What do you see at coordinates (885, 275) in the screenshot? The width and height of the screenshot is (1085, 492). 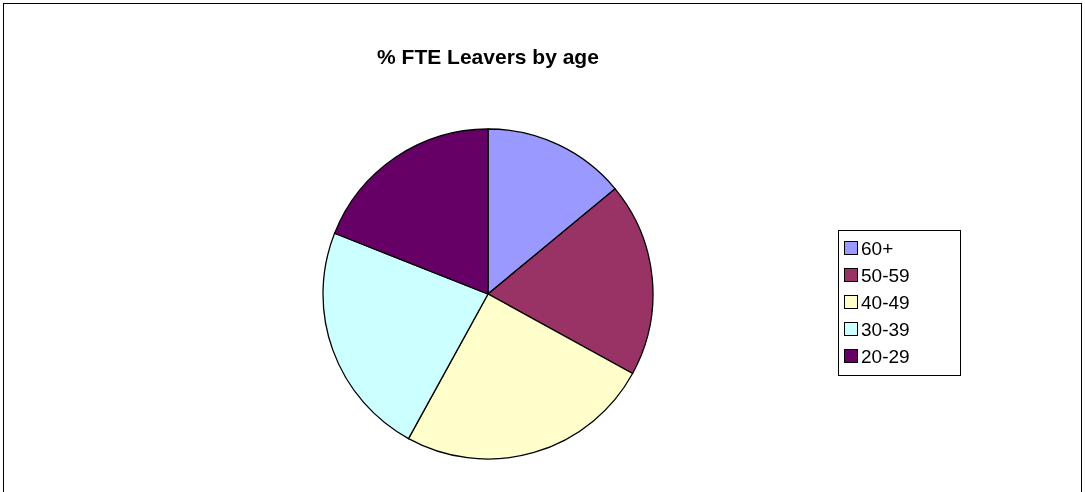 I see `legend-label: 50-59` at bounding box center [885, 275].